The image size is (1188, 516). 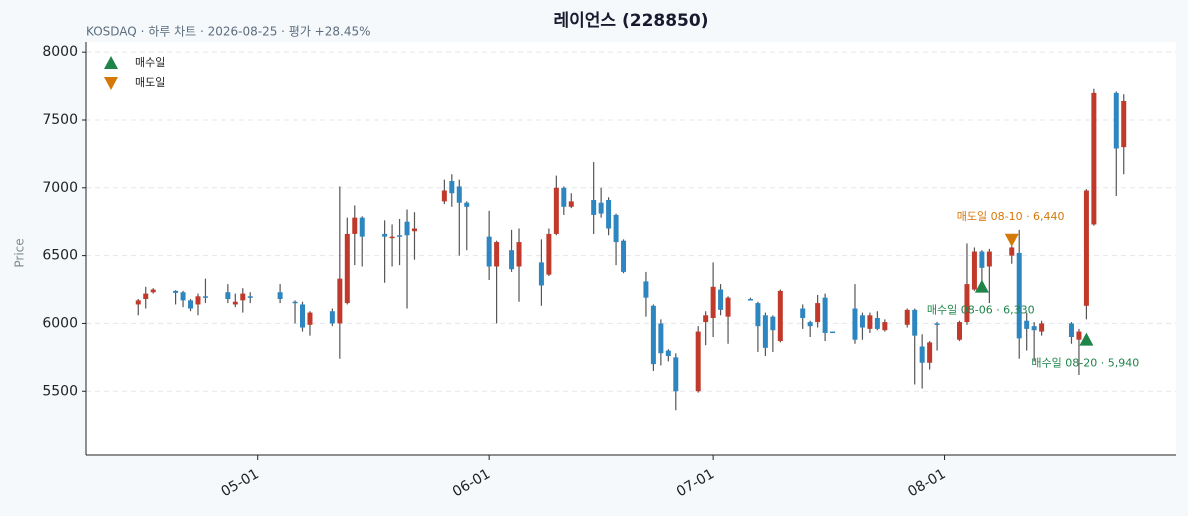 What do you see at coordinates (111, 62) in the screenshot?
I see `legend-buy-symbol` at bounding box center [111, 62].